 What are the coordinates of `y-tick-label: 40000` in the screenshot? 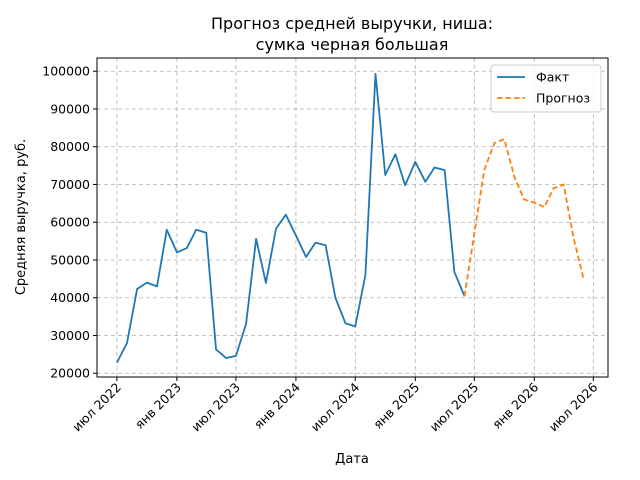 It's located at (70, 297).